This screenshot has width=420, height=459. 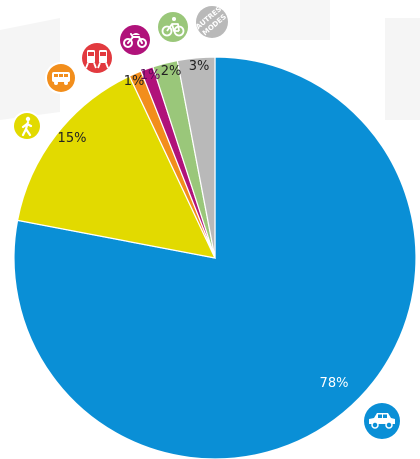 I want to click on slice-label-0: 78%, so click(x=334, y=383).